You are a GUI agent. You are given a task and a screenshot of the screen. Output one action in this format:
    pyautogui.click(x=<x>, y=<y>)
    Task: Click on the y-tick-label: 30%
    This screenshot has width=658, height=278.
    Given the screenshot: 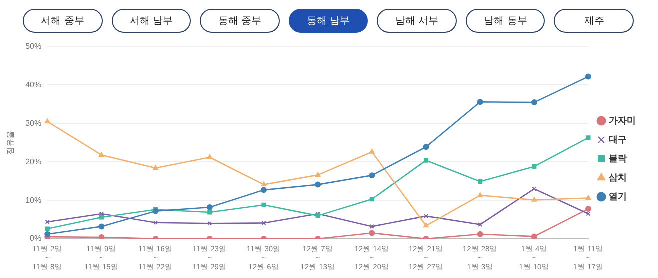 What is the action you would take?
    pyautogui.click(x=34, y=123)
    